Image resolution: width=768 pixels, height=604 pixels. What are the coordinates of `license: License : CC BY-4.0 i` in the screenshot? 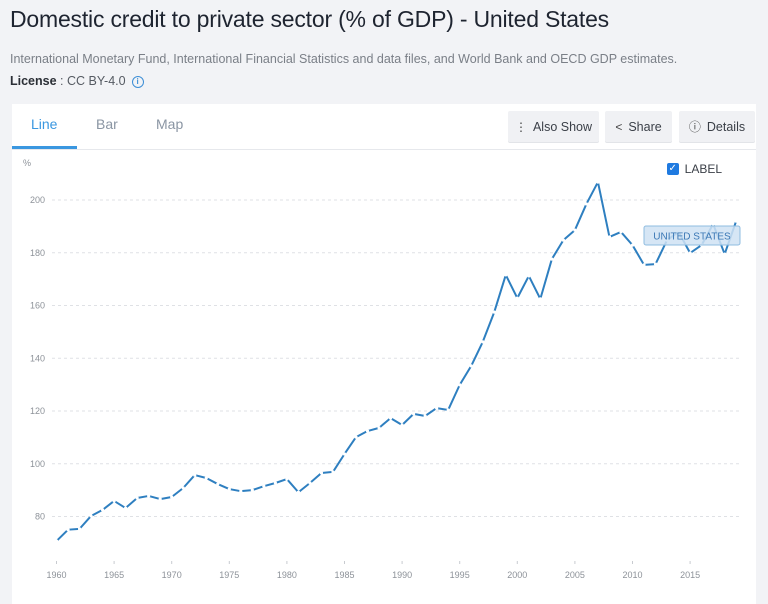 It's located at (77, 81).